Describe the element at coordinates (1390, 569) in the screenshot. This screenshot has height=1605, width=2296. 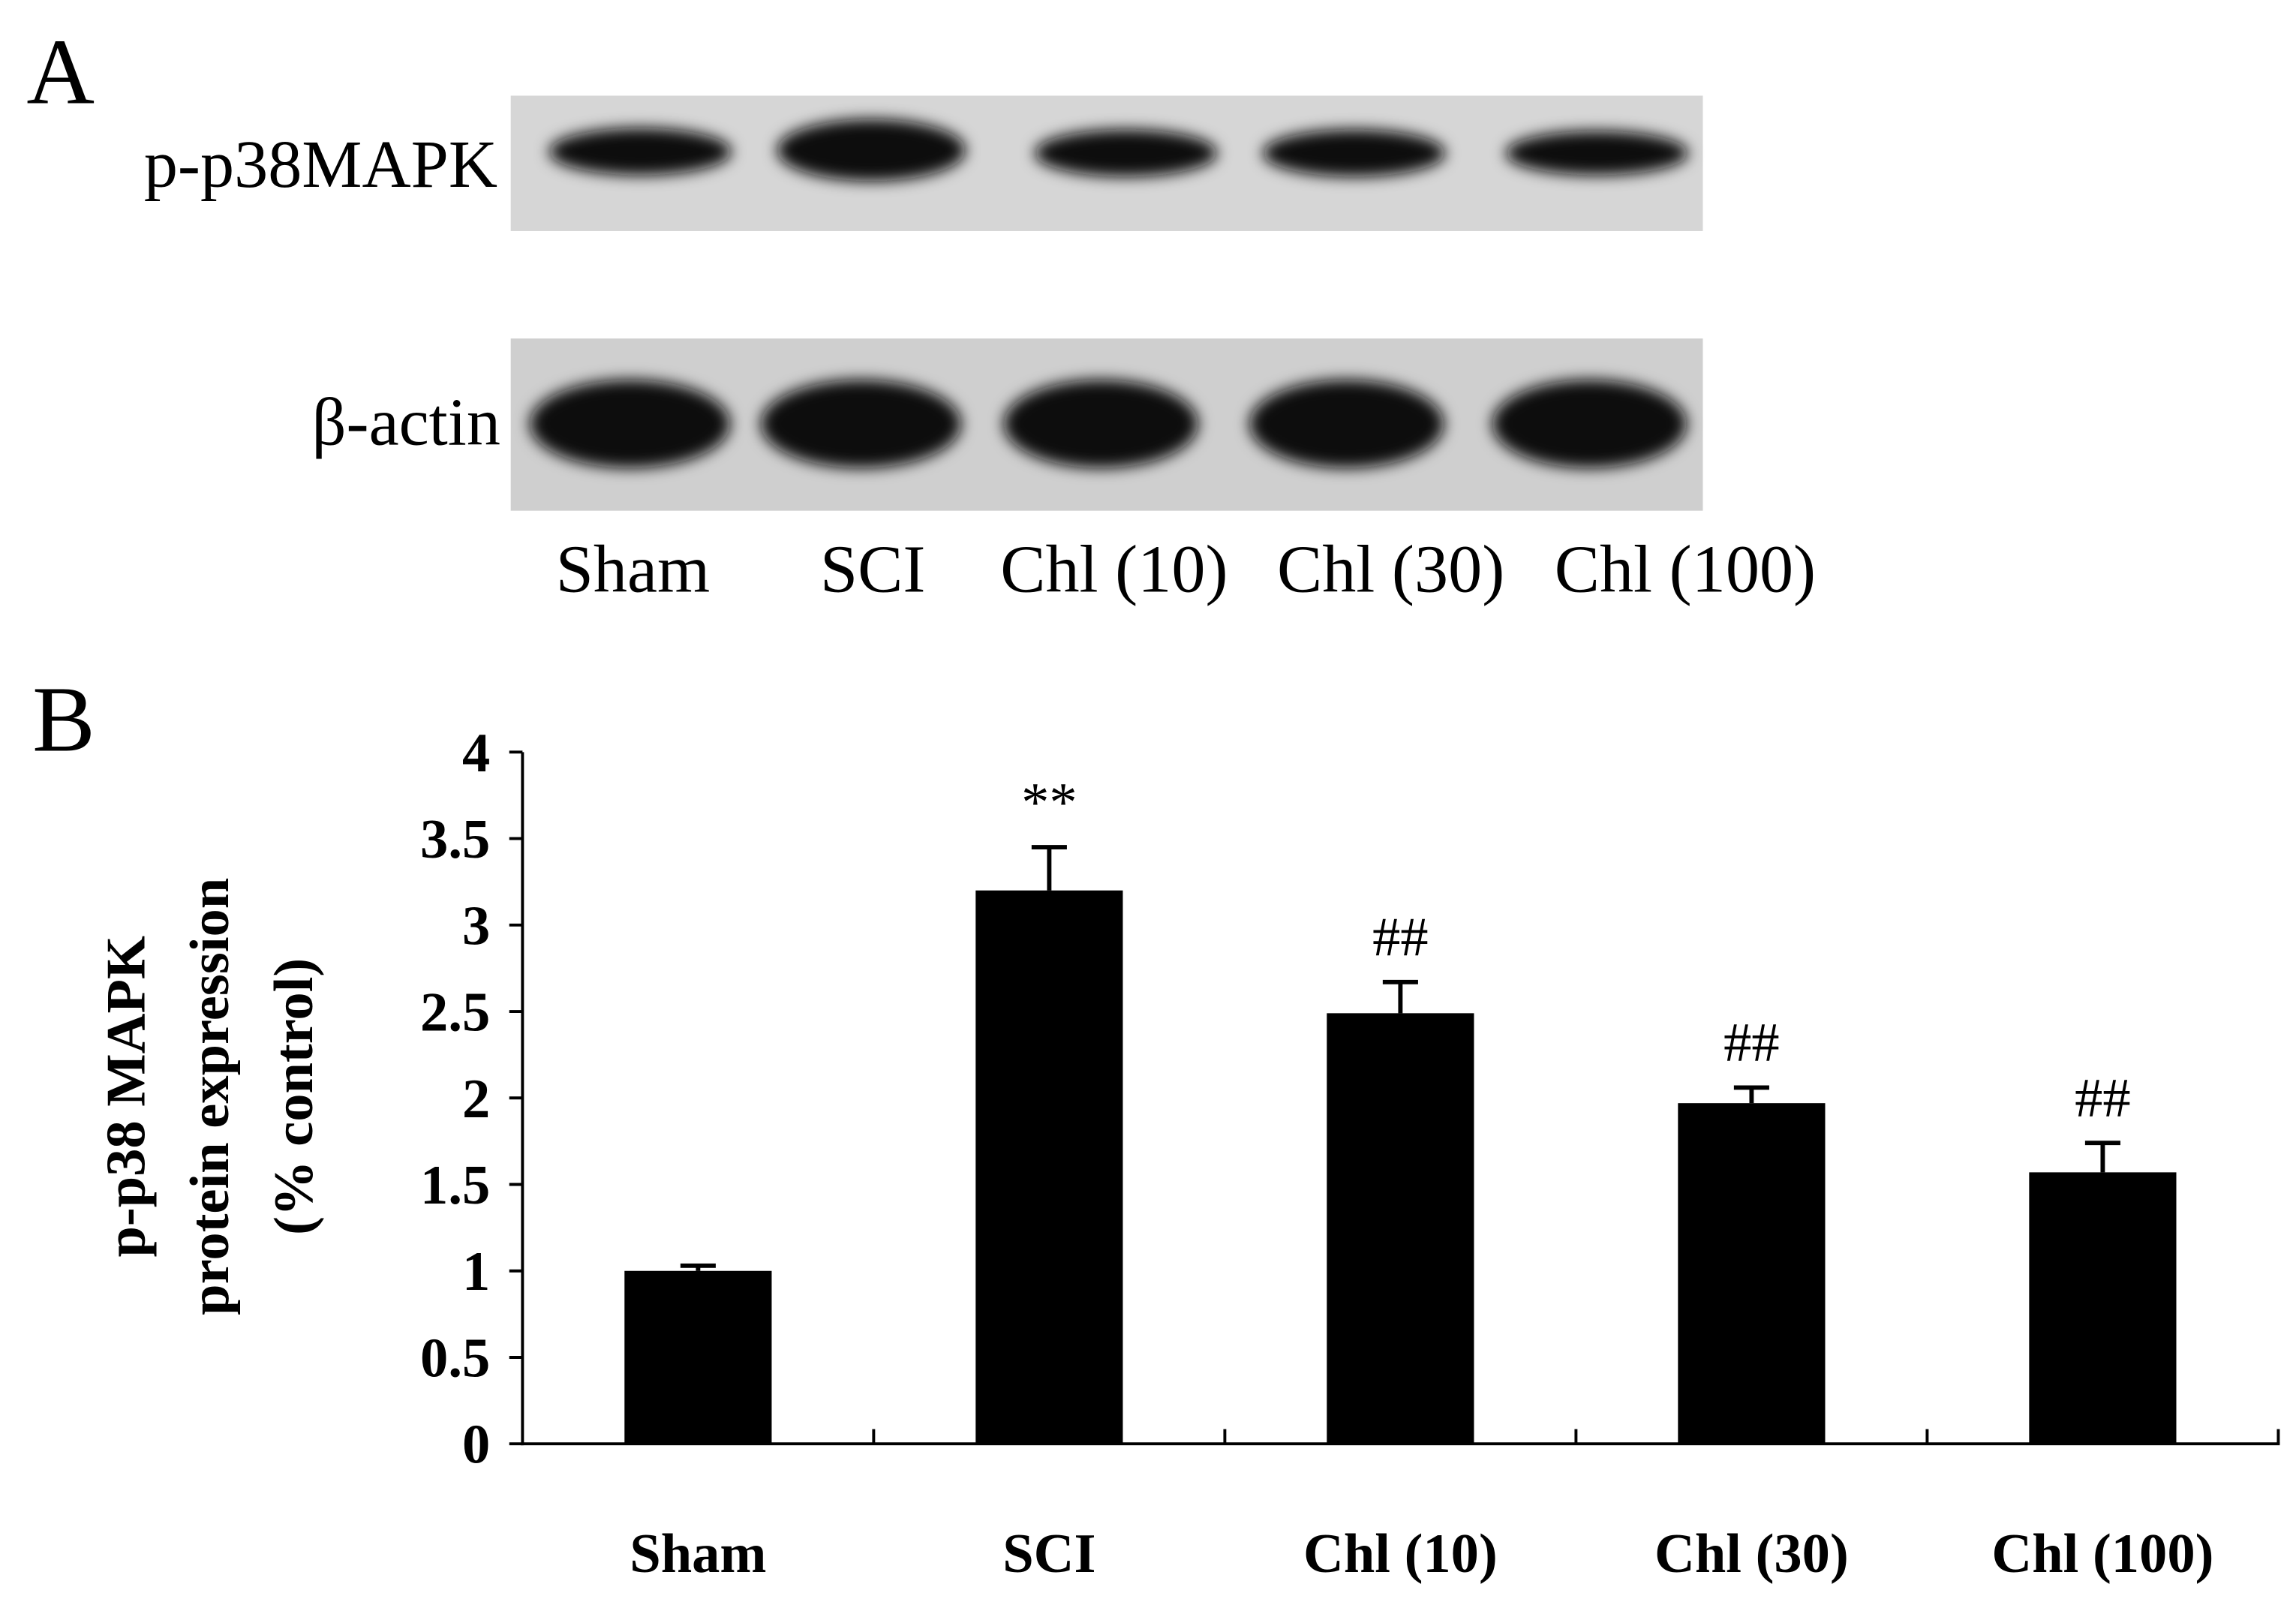
I see `lane-label: Chl (30)` at that location.